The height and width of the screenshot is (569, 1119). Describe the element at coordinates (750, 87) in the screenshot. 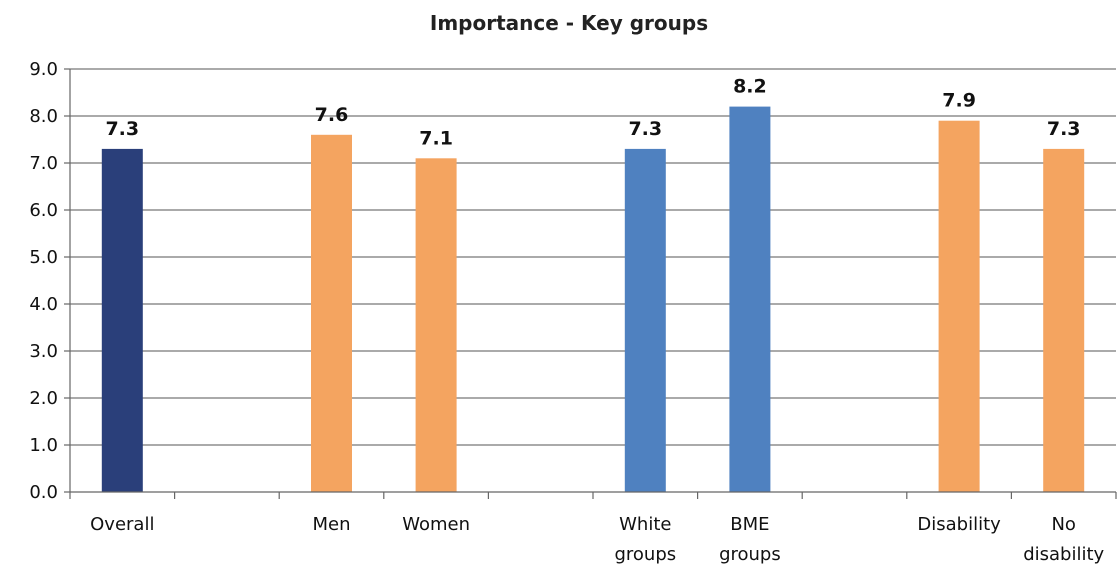

I see `data-label: 8.2` at that location.